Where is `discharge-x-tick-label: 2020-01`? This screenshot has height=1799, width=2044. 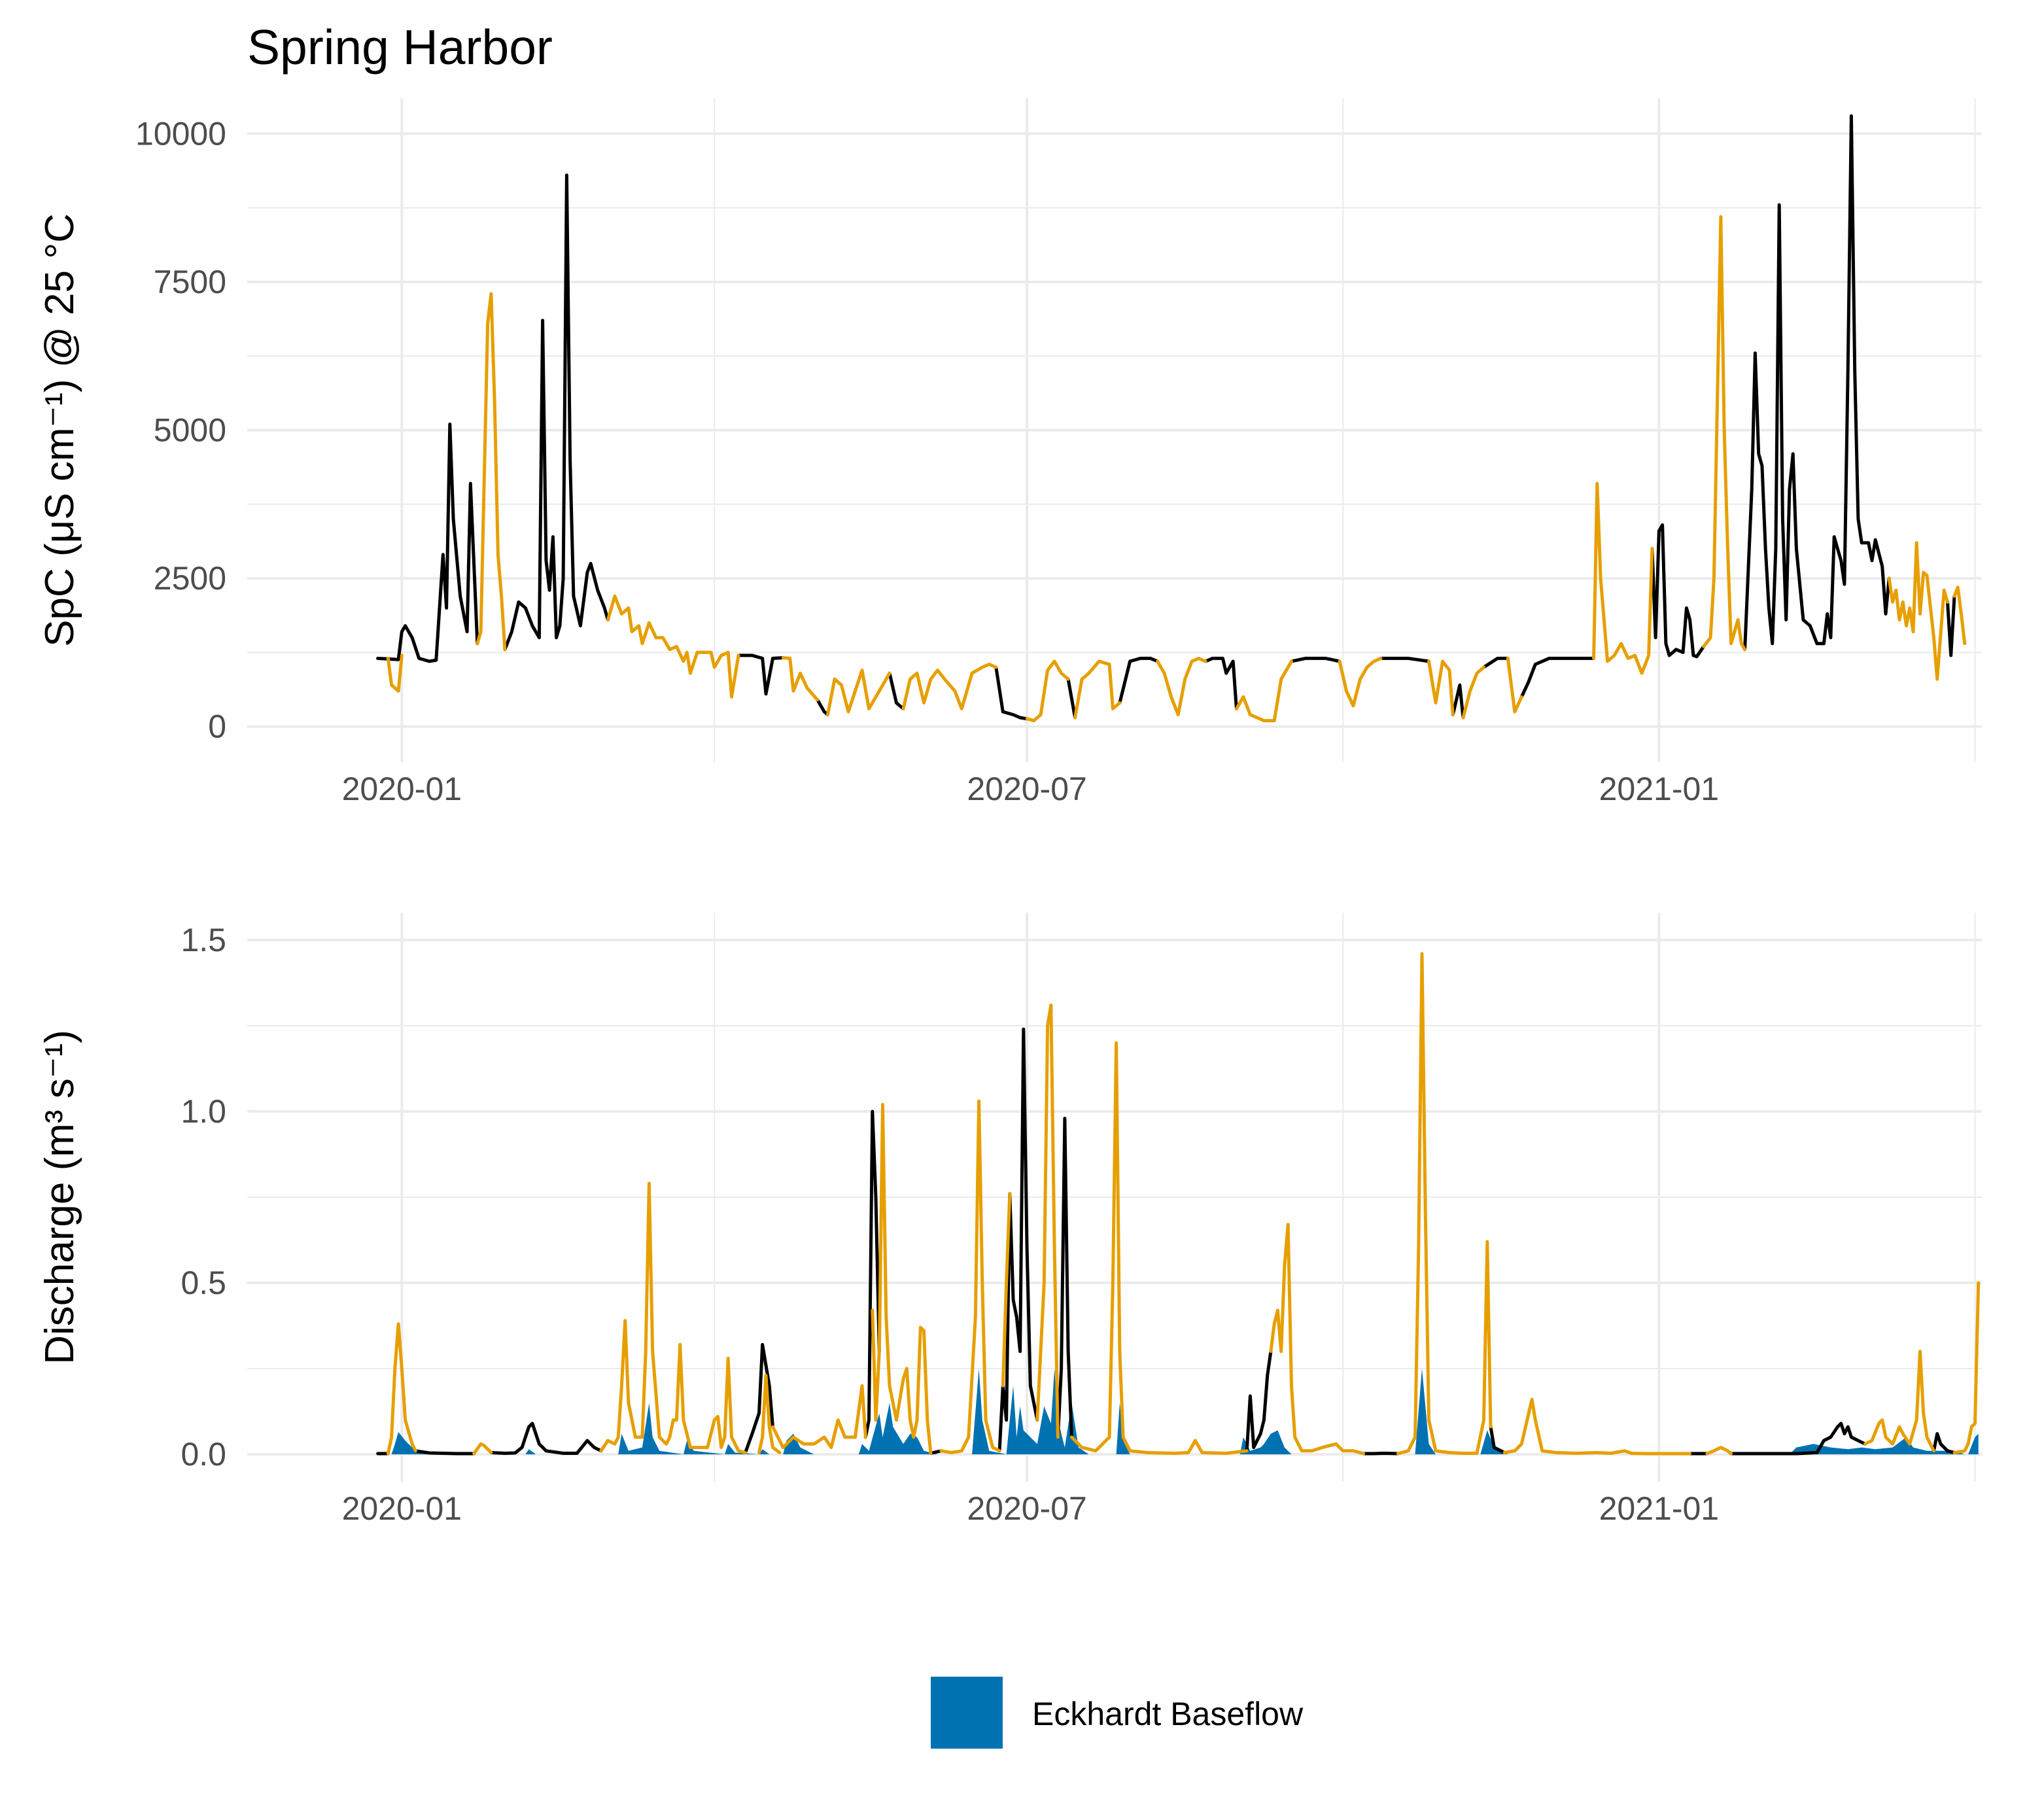 discharge-x-tick-label: 2020-01 is located at coordinates (402, 1508).